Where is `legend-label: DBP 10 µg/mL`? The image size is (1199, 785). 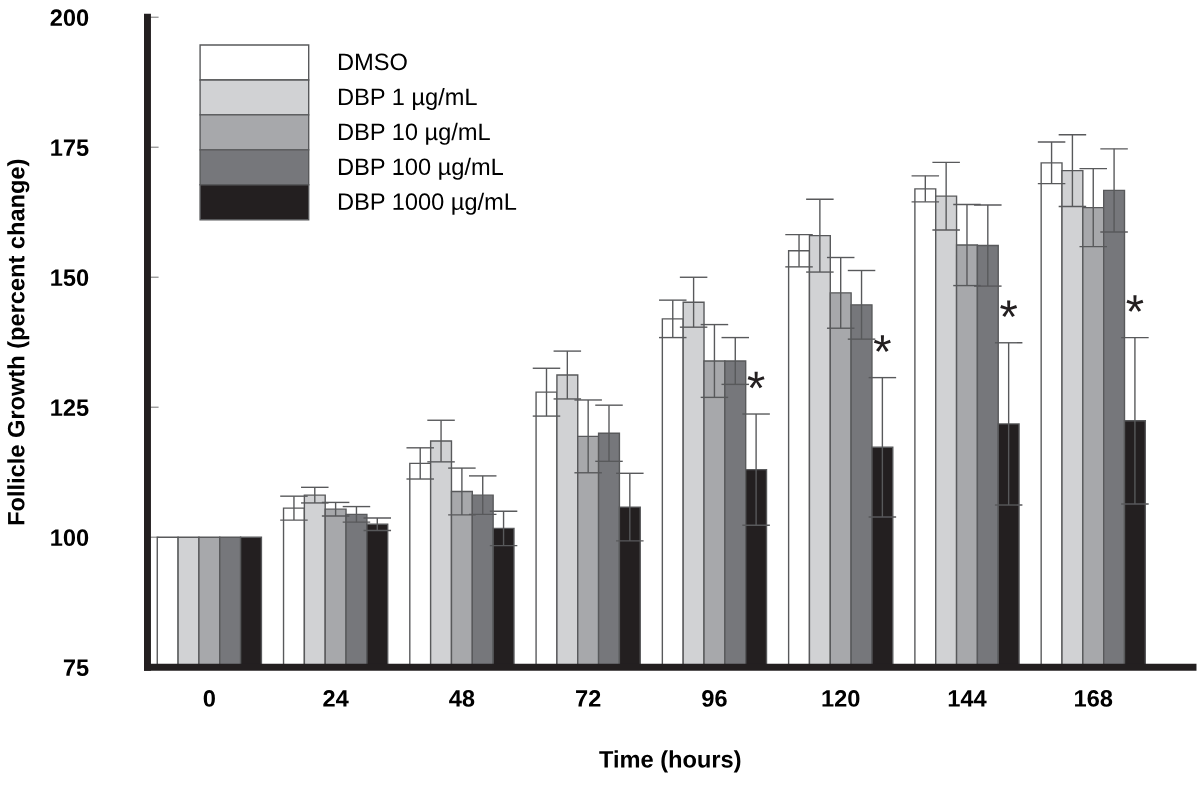
legend-label: DBP 10 µg/mL is located at coordinates (414, 133).